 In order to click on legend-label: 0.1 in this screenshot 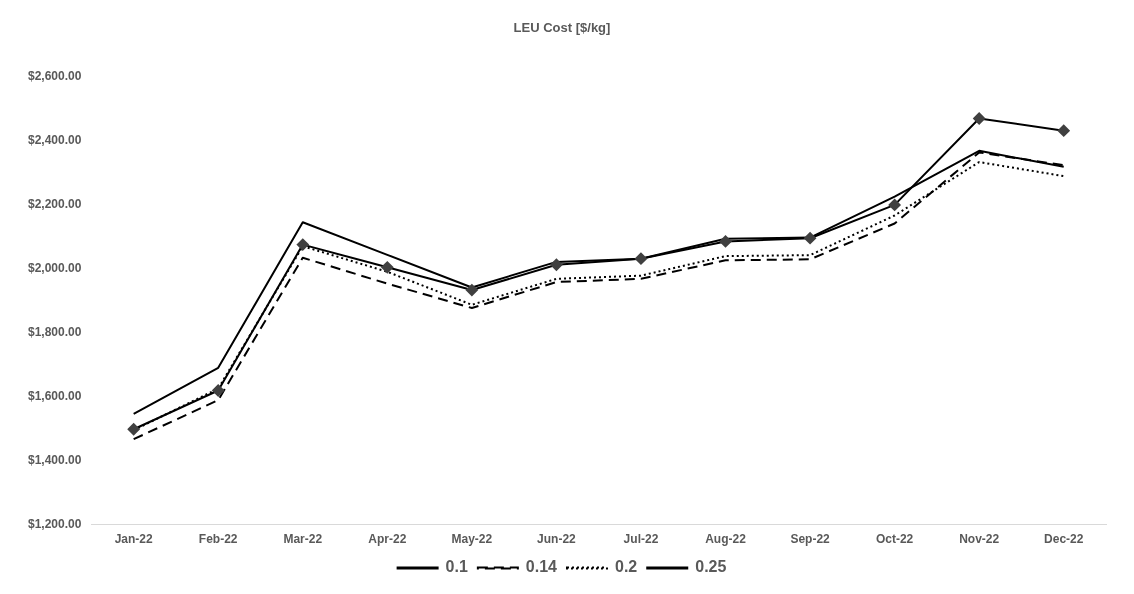, I will do `click(456, 567)`.